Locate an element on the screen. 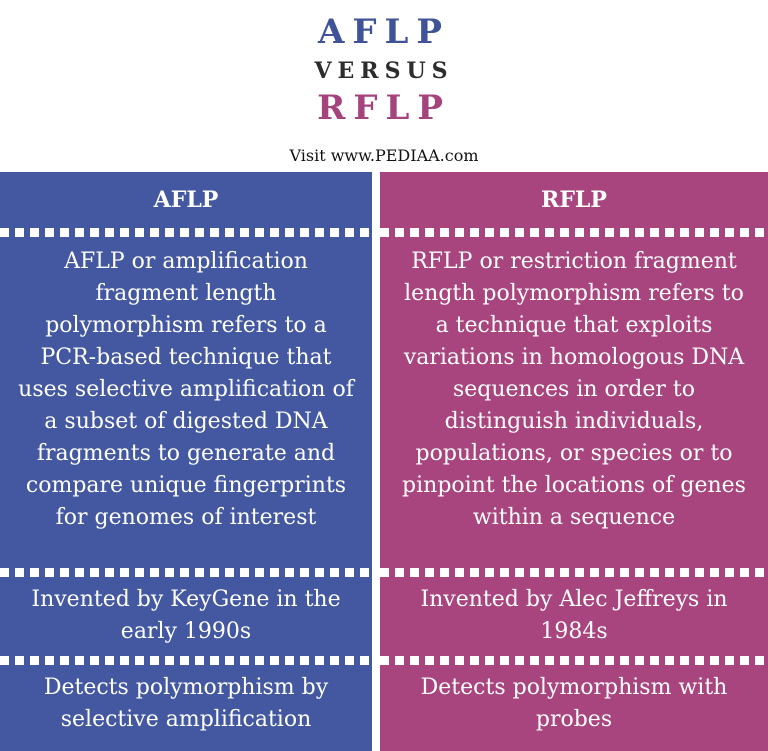 The image size is (768, 751). source-credit: Visit www.PEDIAA.com is located at coordinates (384, 155).